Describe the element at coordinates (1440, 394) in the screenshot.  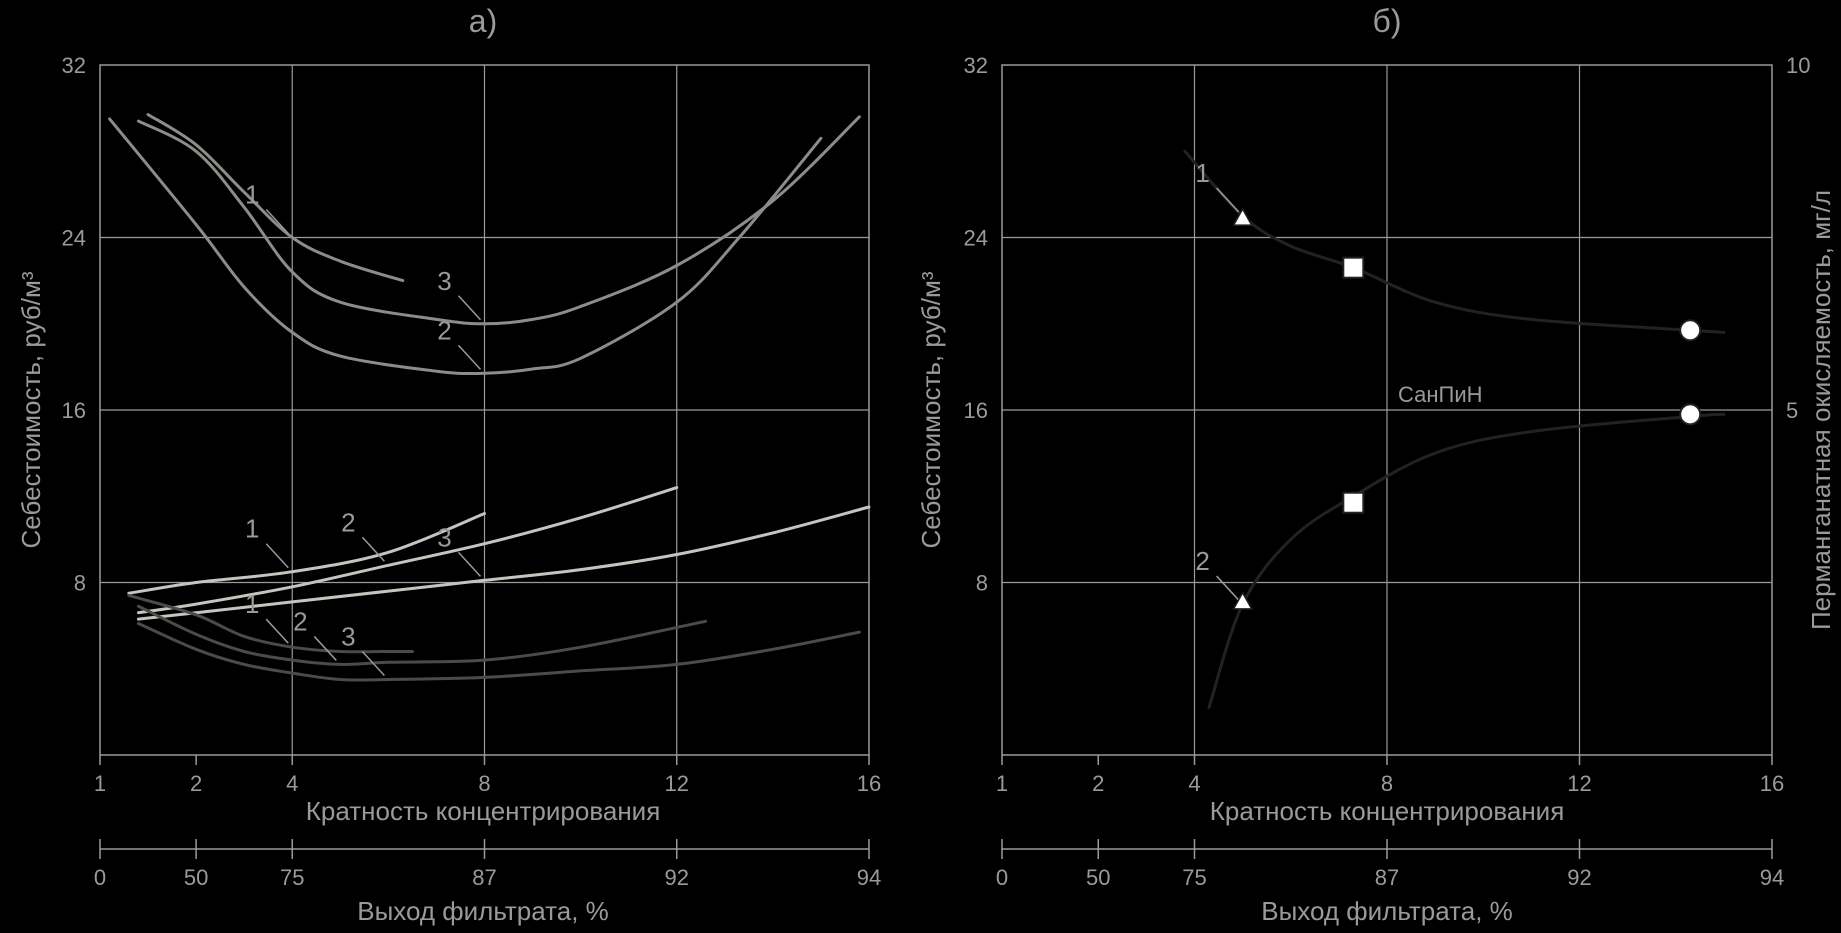
I see `sanpin-annotation: СанПиН` at that location.